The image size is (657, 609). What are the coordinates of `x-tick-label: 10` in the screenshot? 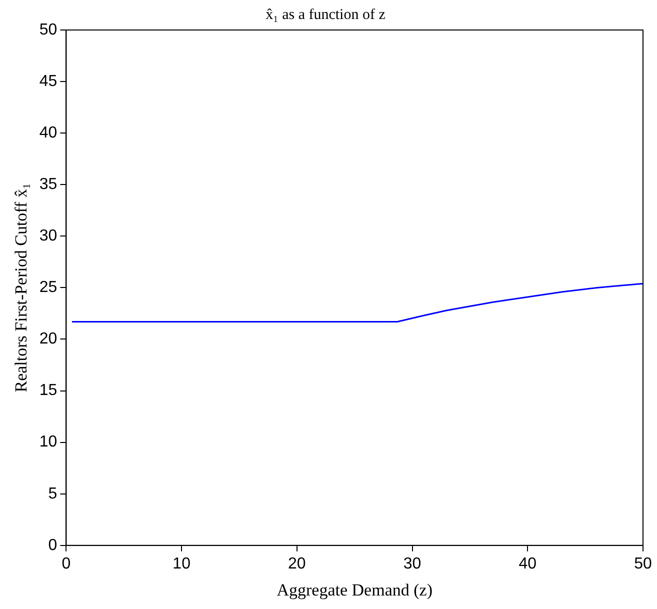 It's located at (181, 563).